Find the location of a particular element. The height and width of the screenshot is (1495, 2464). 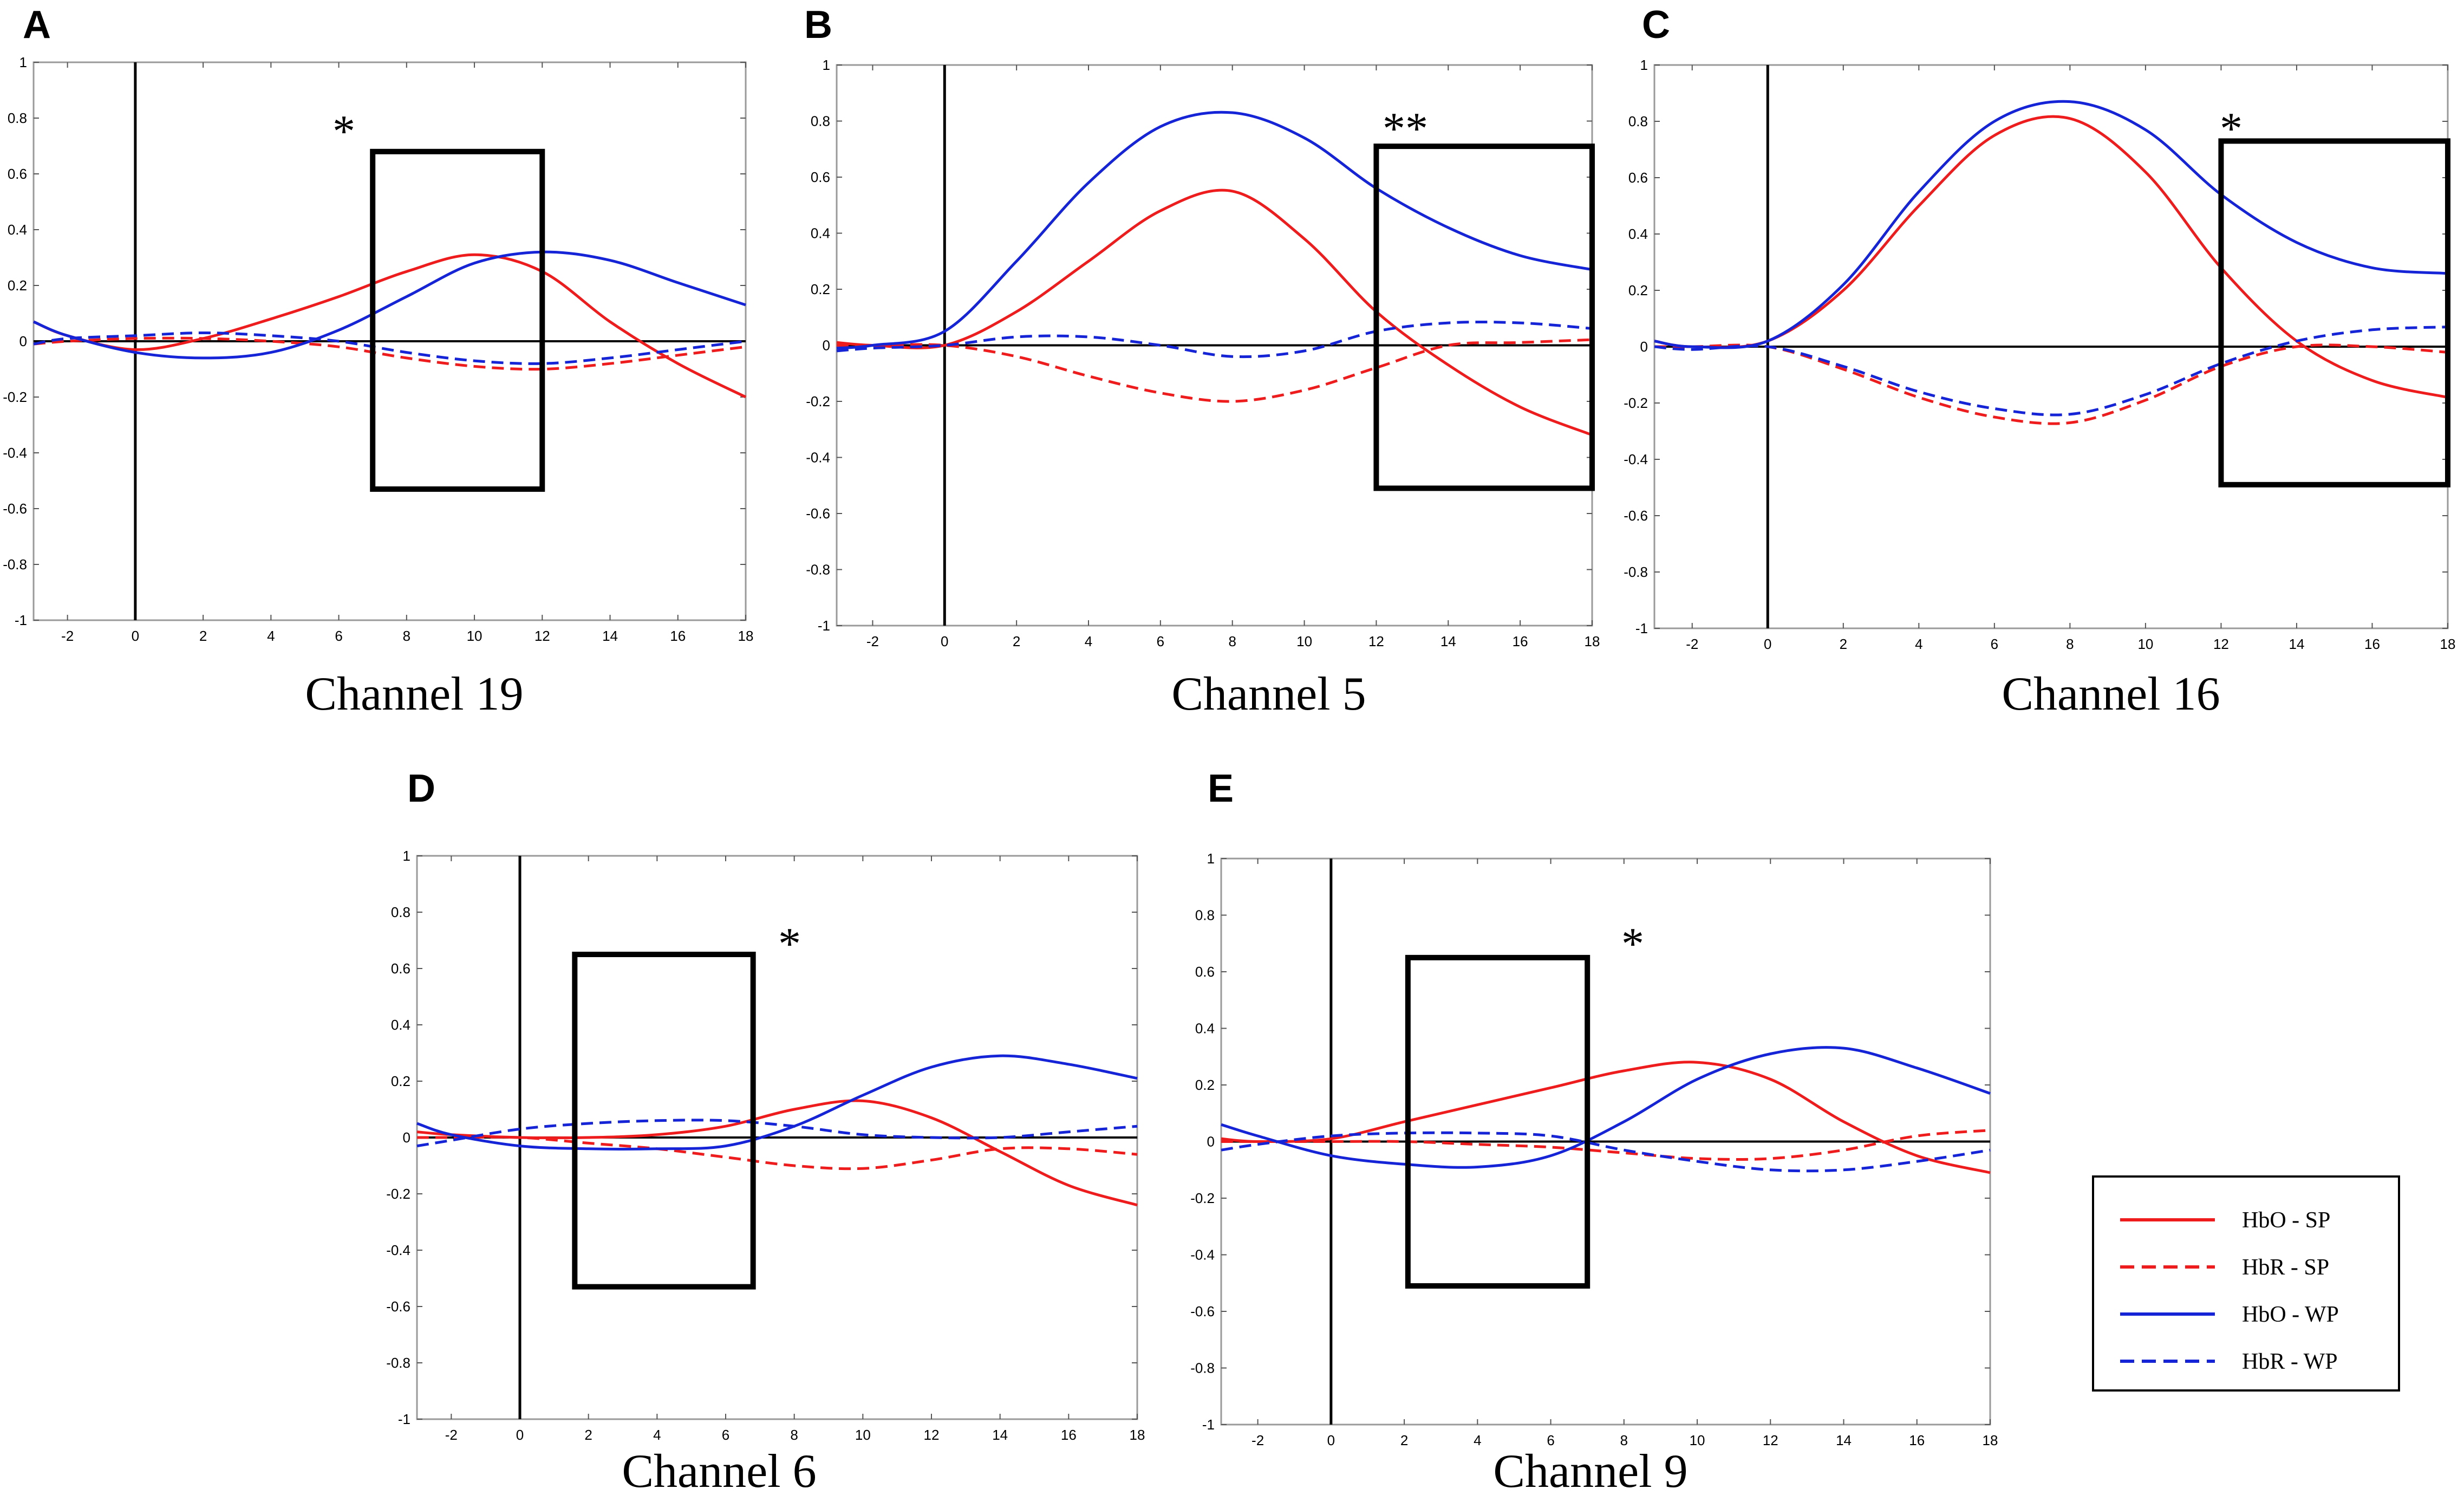

legend-box is located at coordinates (2246, 1283).